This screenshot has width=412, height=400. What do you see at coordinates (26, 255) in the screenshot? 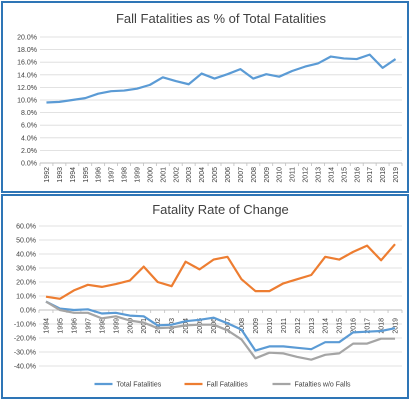
I see `y-tick-label: 40.0%` at bounding box center [26, 255].